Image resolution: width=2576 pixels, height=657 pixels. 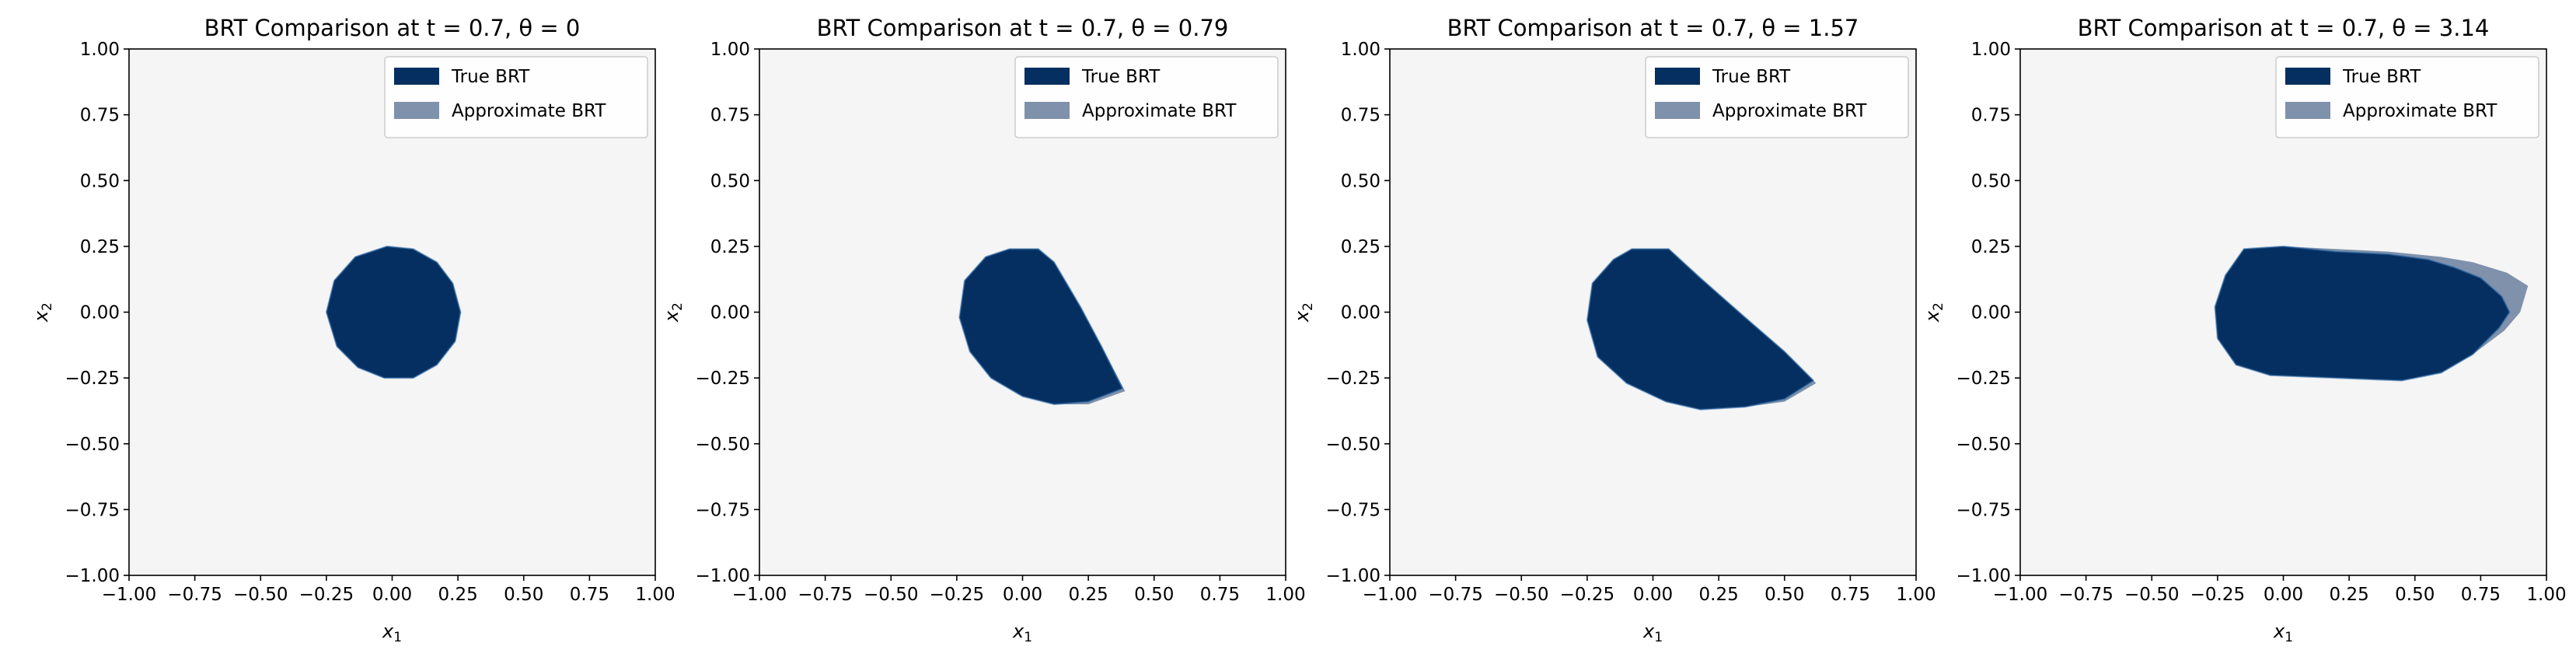 I want to click on chart-title: BRT Comparison at t = 0.7, θ = 0.79, so click(x=1023, y=28).